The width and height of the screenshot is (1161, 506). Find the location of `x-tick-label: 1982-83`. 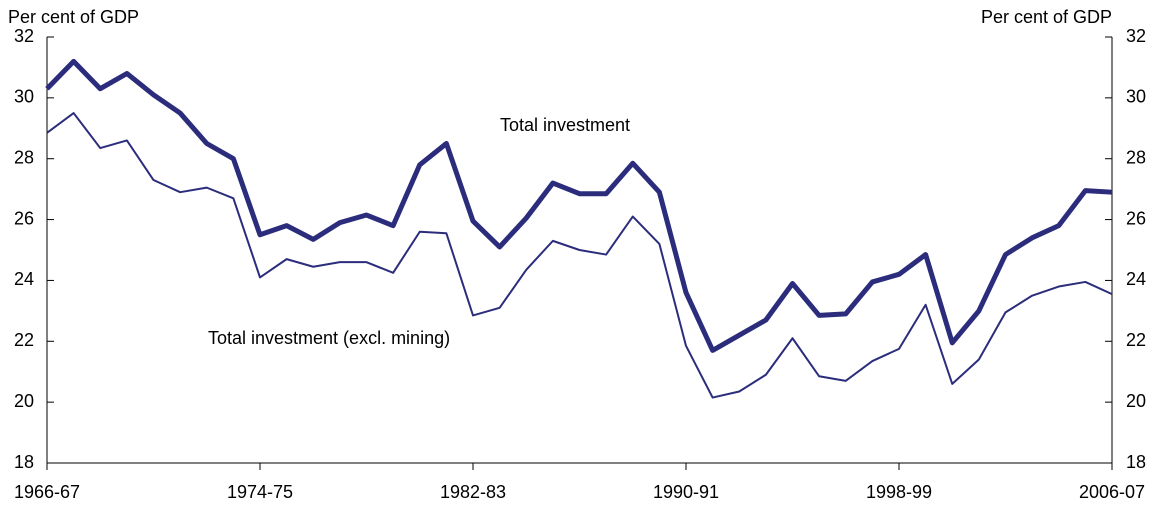

x-tick-label: 1982-83 is located at coordinates (473, 492).